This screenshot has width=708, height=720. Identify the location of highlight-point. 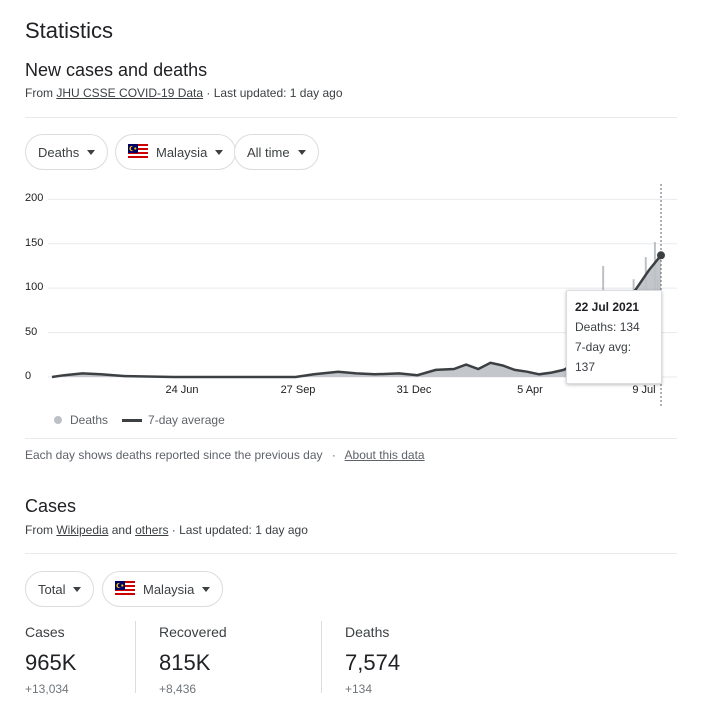
(661, 255).